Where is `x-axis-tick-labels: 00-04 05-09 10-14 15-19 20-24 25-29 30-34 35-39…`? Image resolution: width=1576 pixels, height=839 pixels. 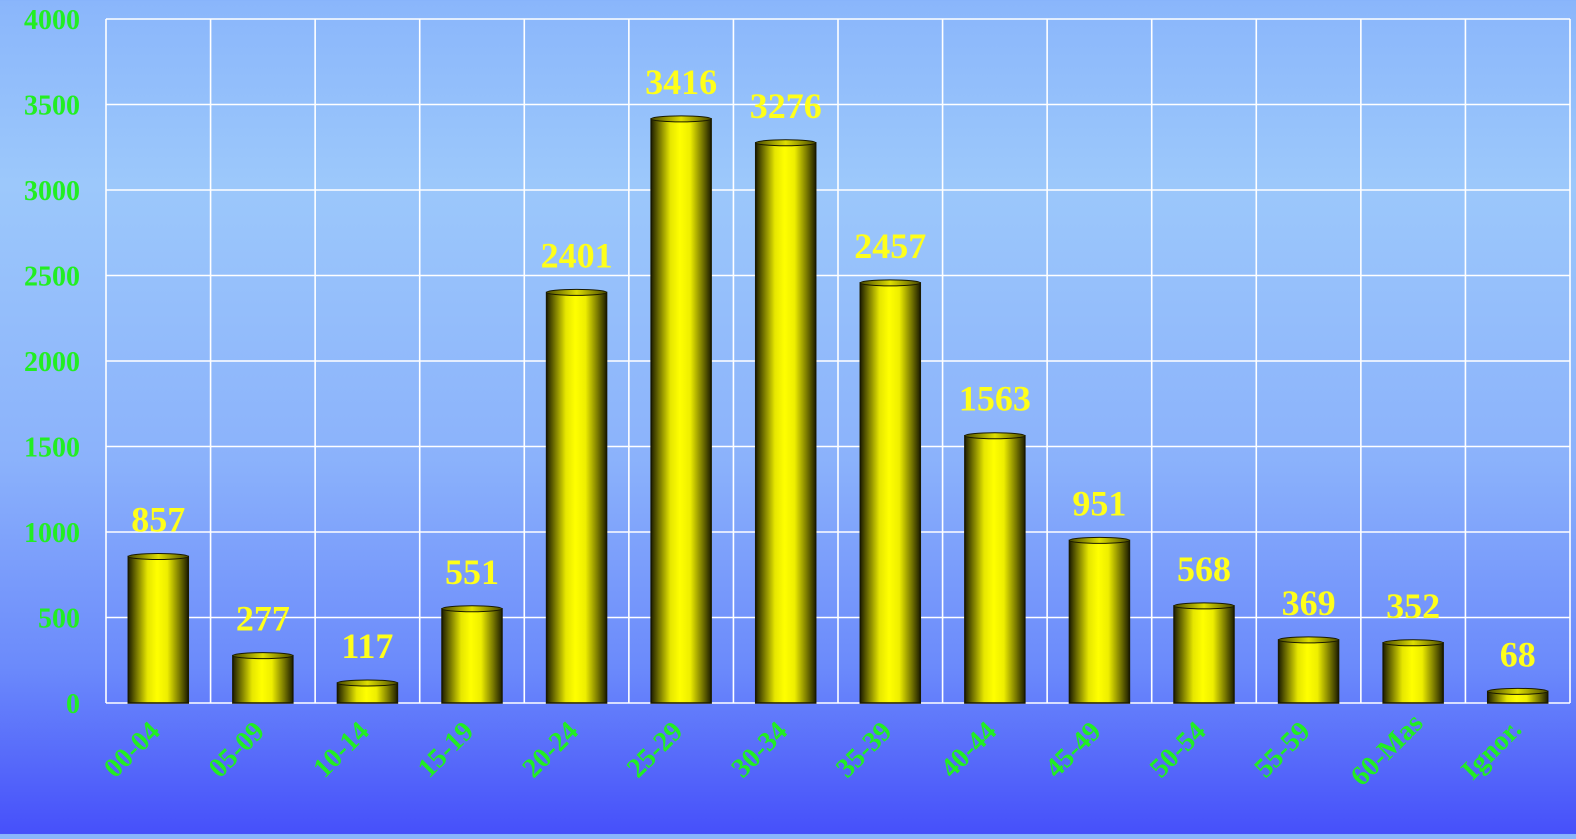 x-axis-tick-labels: 00-04 05-09 10-14 15-19 20-24 25-29 30-34 35-39… is located at coordinates (813, 750).